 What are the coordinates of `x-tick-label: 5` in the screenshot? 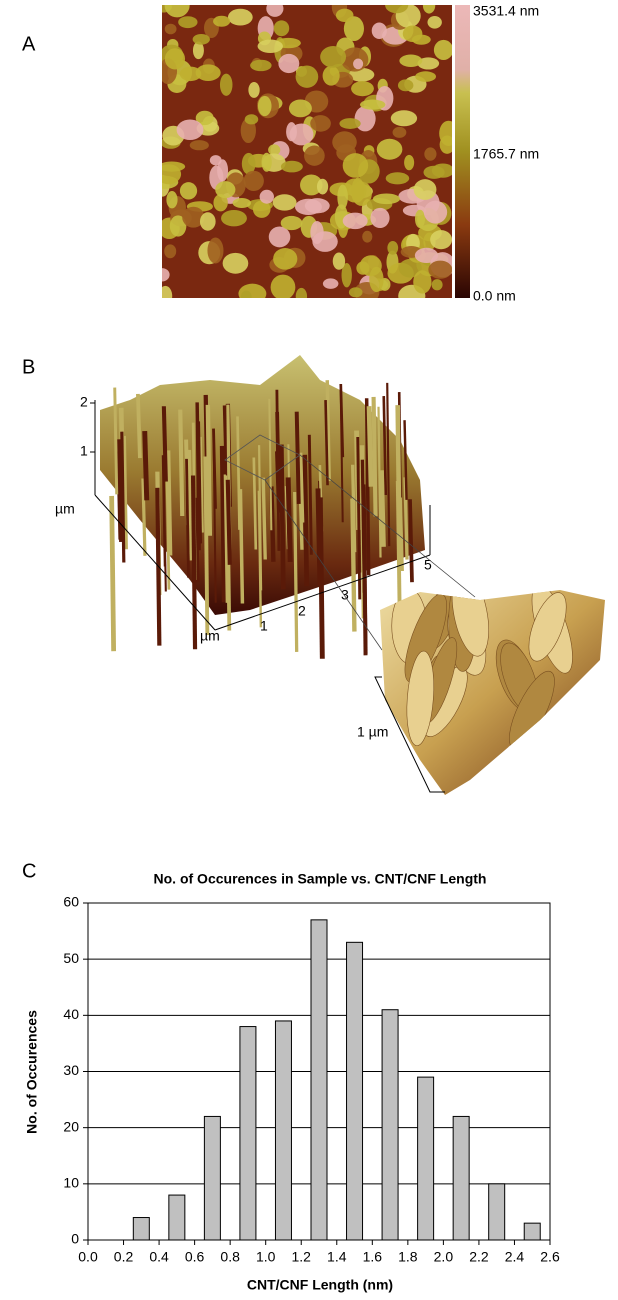 It's located at (428, 565).